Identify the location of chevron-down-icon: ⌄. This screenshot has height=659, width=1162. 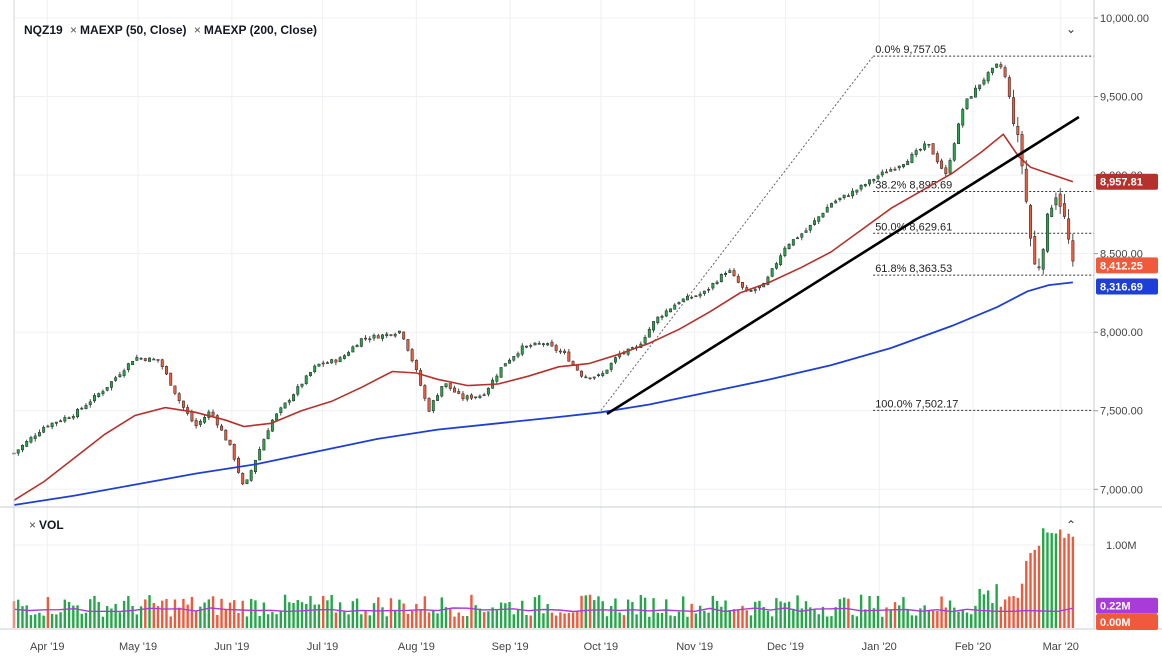
(1071, 29).